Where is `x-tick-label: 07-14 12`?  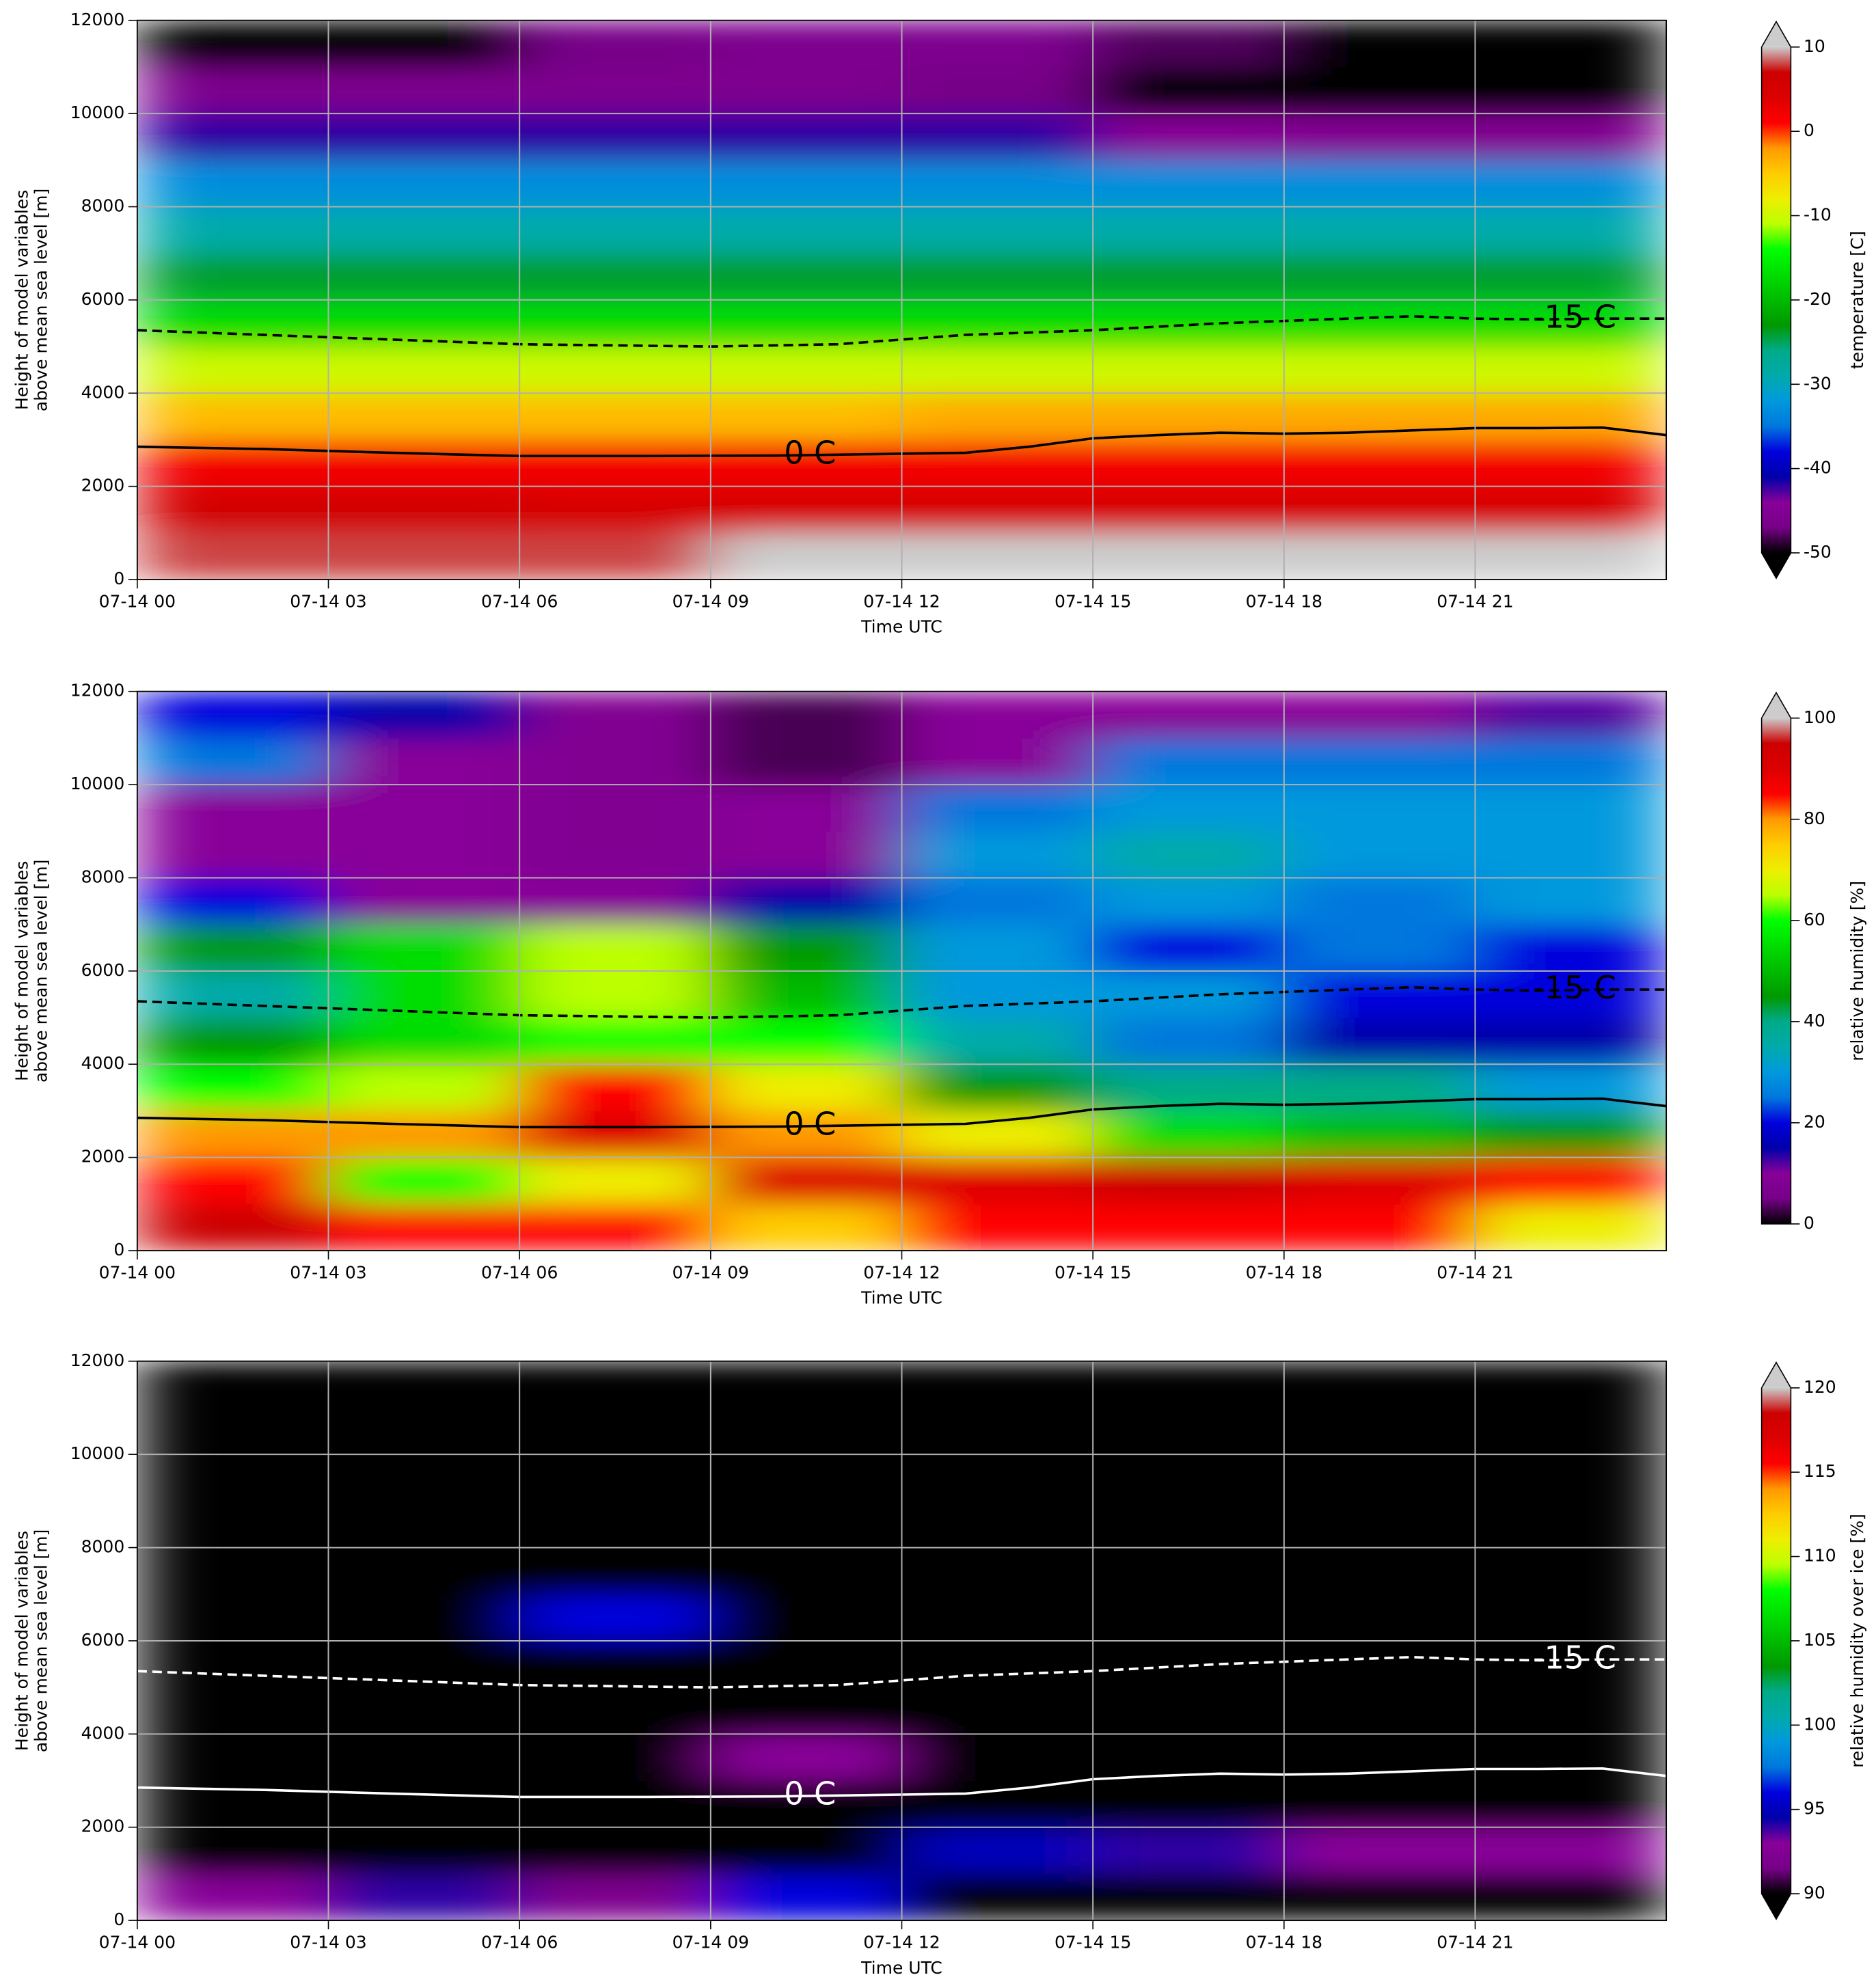 x-tick-label: 07-14 12 is located at coordinates (901, 1272).